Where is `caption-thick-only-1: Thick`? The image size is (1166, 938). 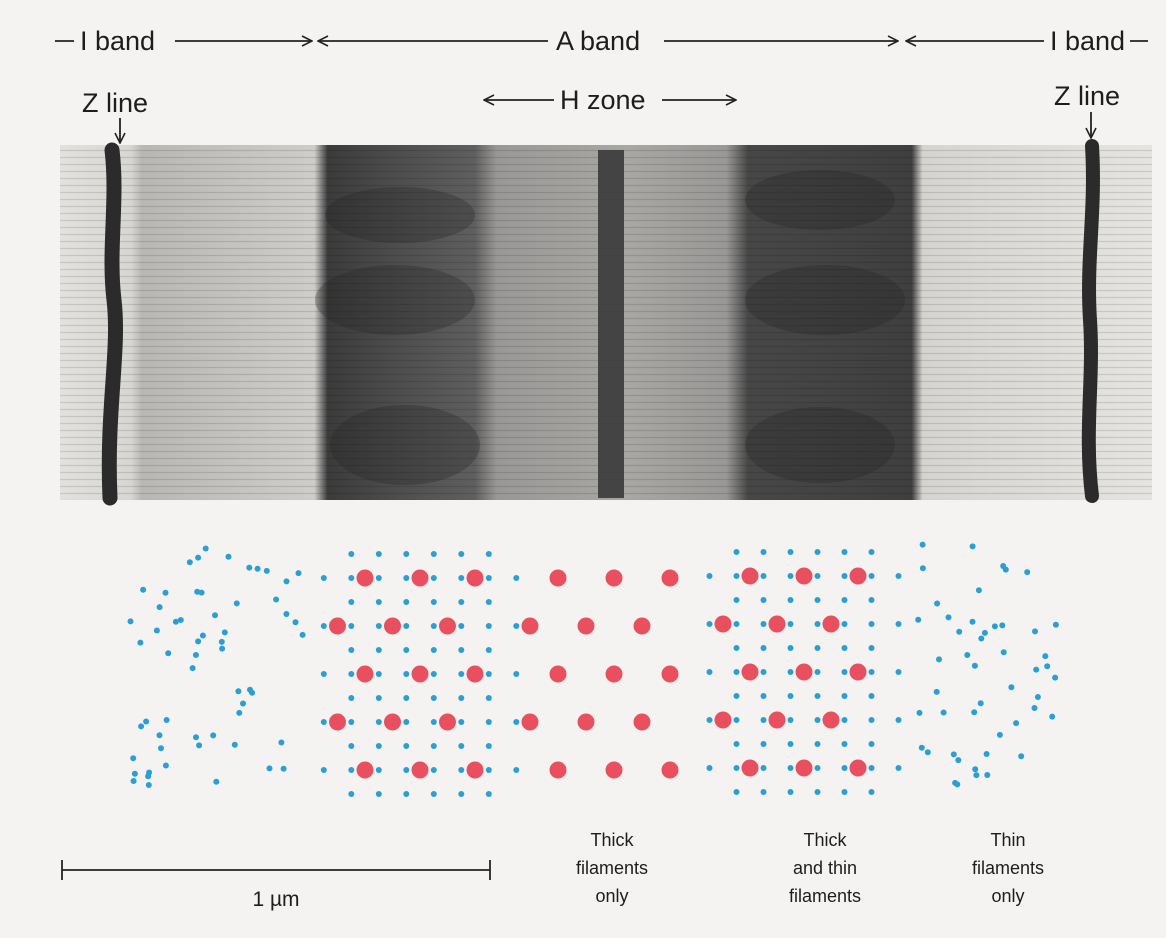
caption-thick-only-1: Thick is located at coordinates (612, 840).